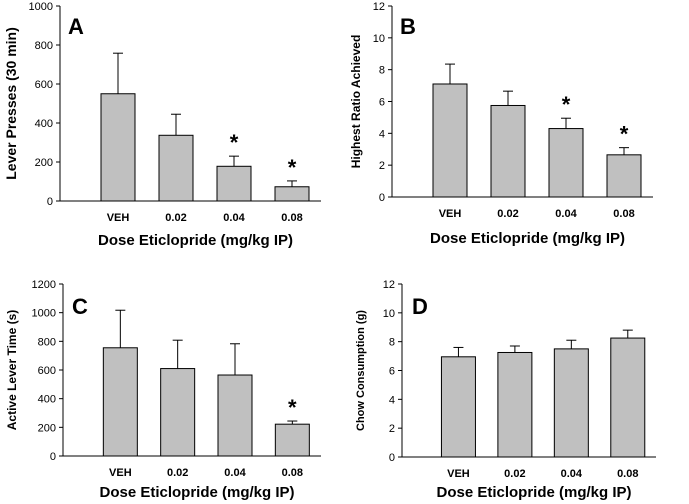 This screenshot has width=689, height=504. What do you see at coordinates (80, 306) in the screenshot?
I see `panel-letter: C` at bounding box center [80, 306].